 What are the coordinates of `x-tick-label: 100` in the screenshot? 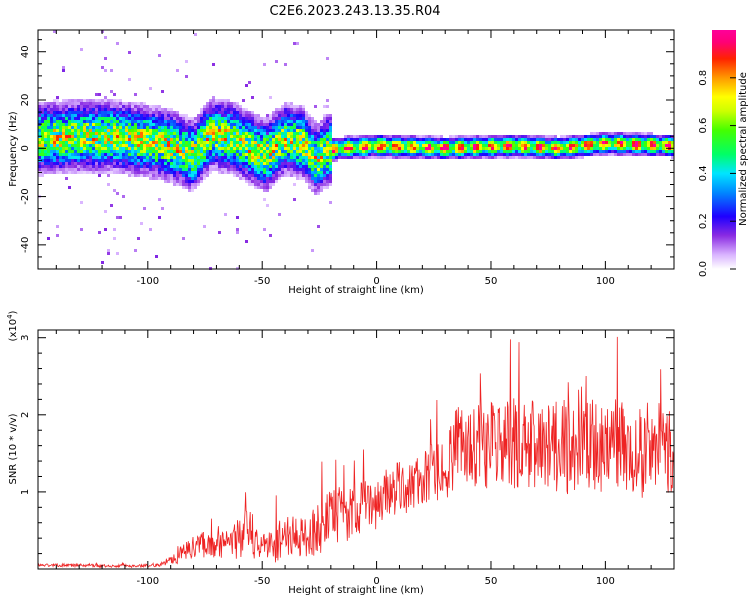 It's located at (605, 281).